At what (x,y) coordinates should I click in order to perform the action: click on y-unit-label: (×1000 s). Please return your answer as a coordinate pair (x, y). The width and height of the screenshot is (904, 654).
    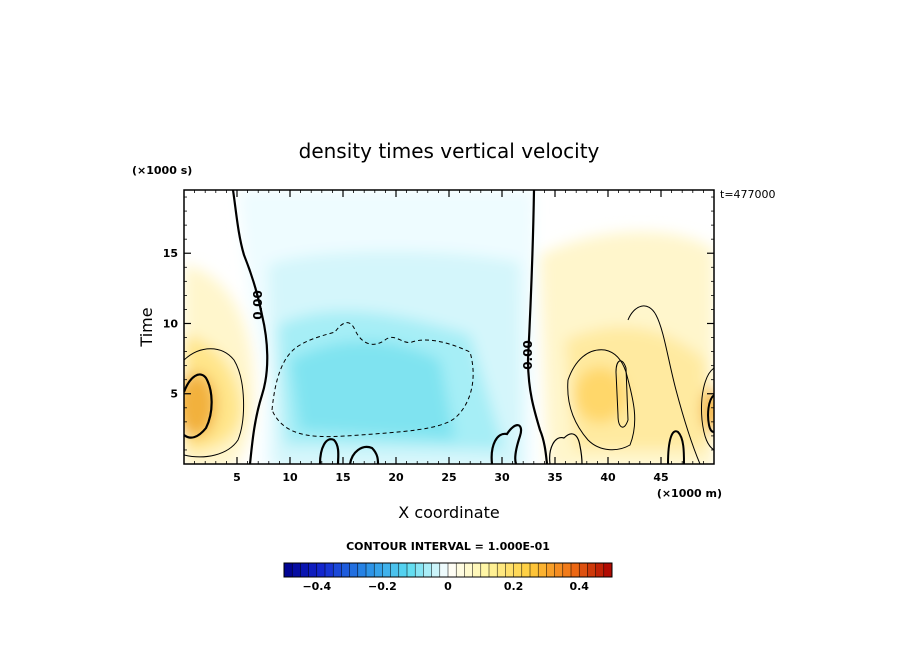
    Looking at the image, I should click on (162, 170).